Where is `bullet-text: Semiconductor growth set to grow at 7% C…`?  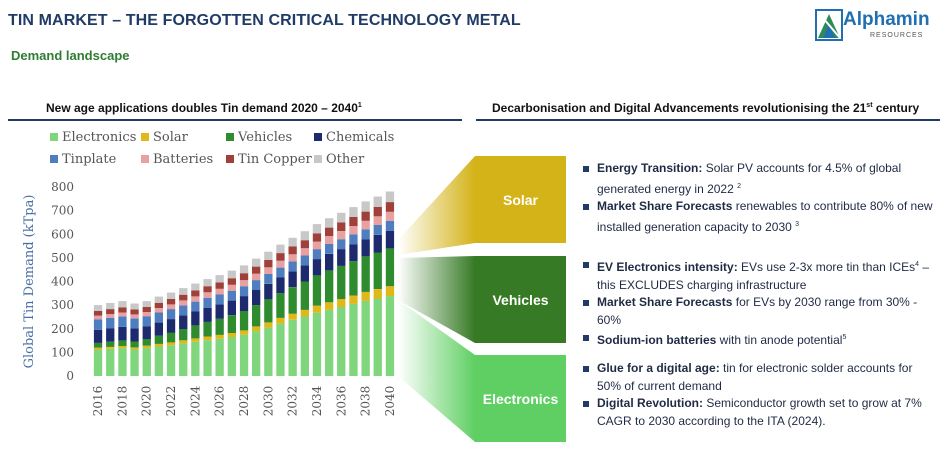 bullet-text: Semiconductor growth set to grow at 7% C… is located at coordinates (759, 412).